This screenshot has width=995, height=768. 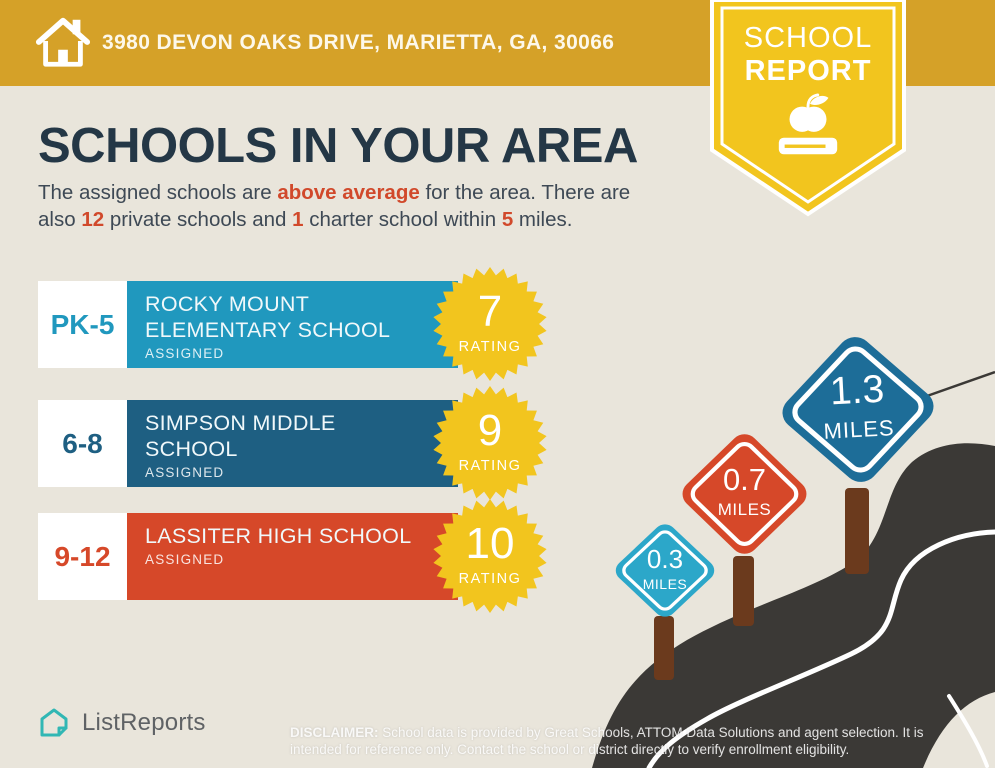 I want to click on rating-value: 7, so click(x=490, y=311).